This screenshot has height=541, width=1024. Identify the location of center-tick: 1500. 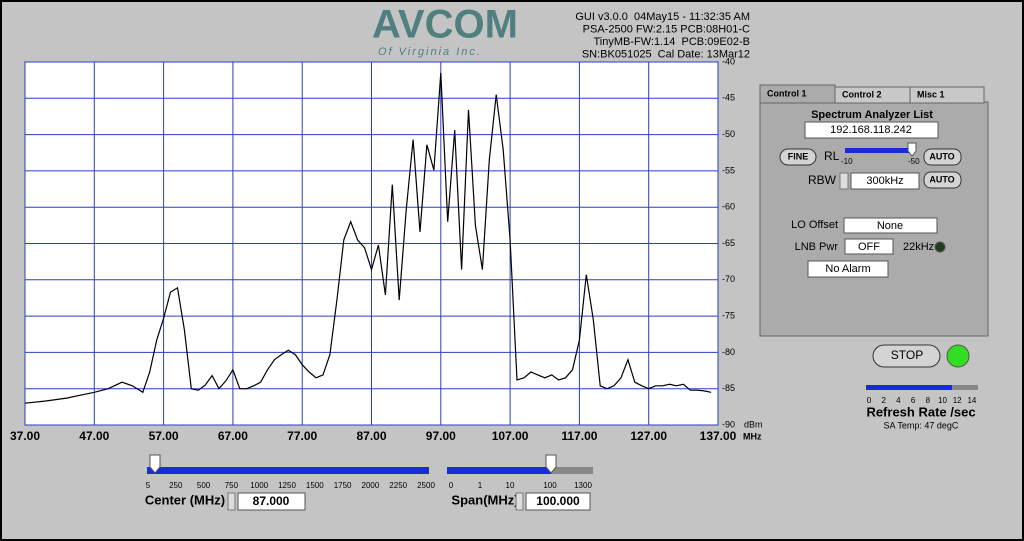
(315, 485).